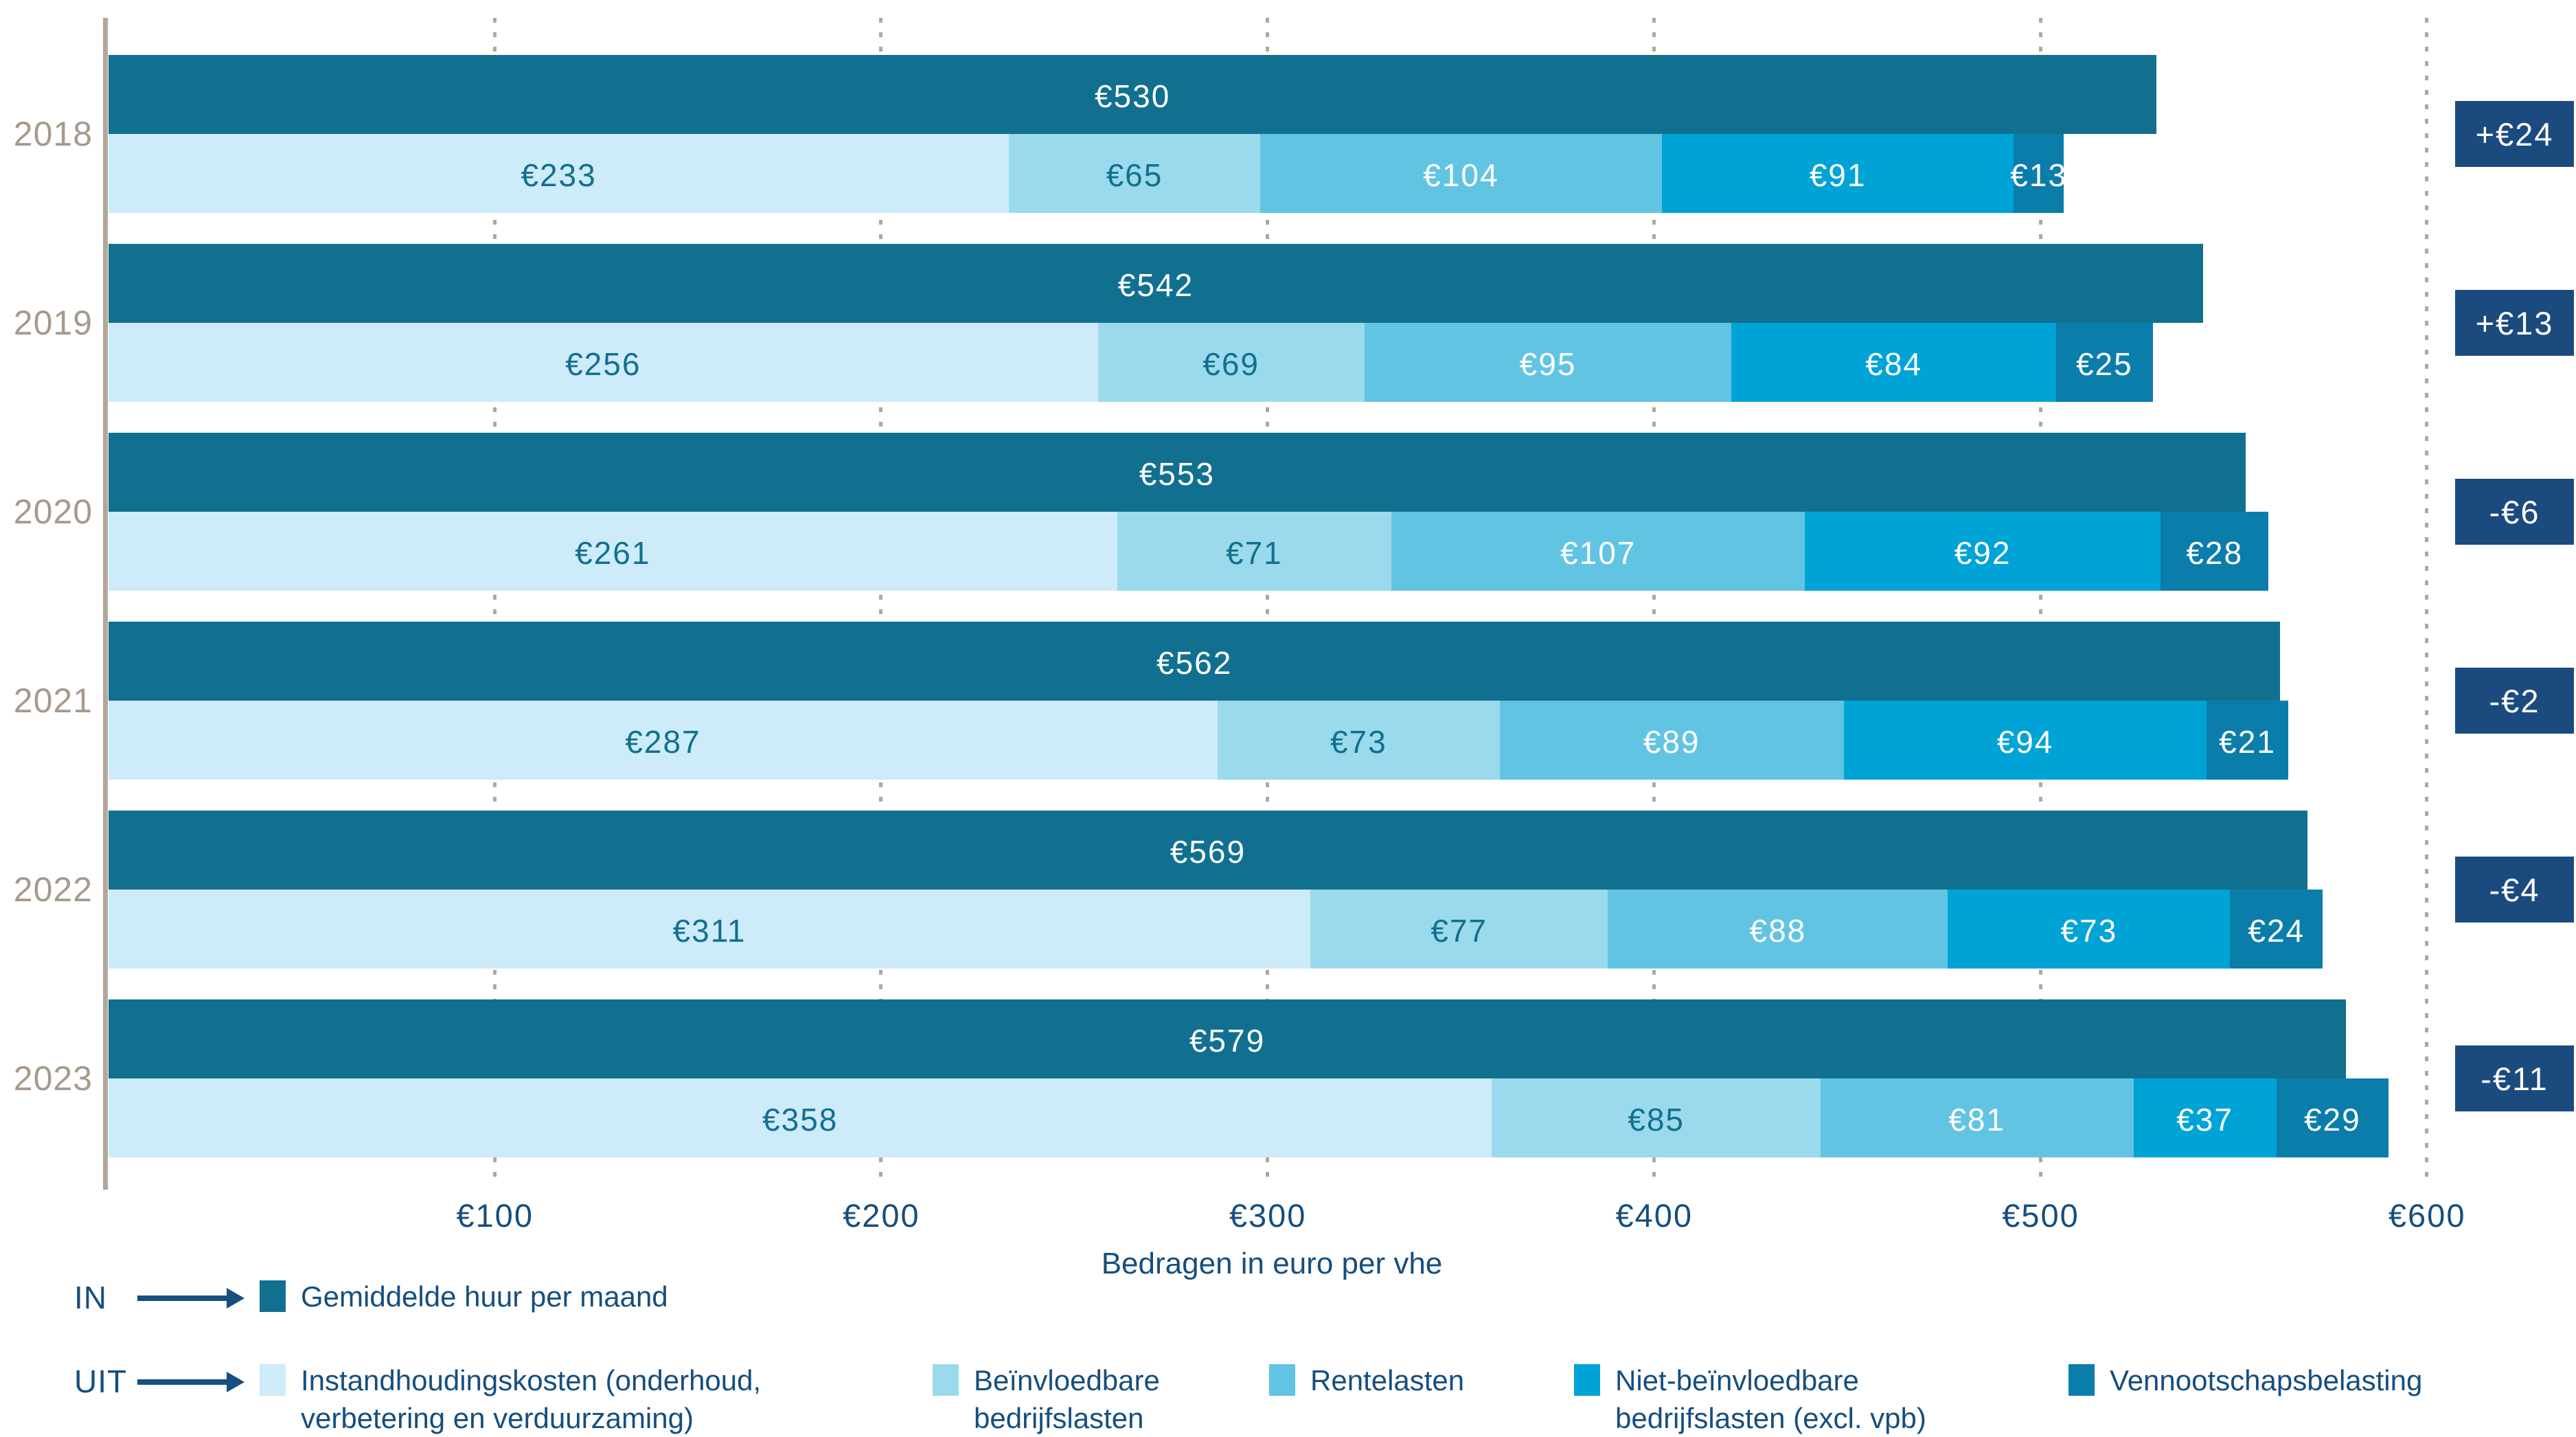 This screenshot has height=1437, width=2576. What do you see at coordinates (881, 1215) in the screenshot?
I see `x-tick-label: €200` at bounding box center [881, 1215].